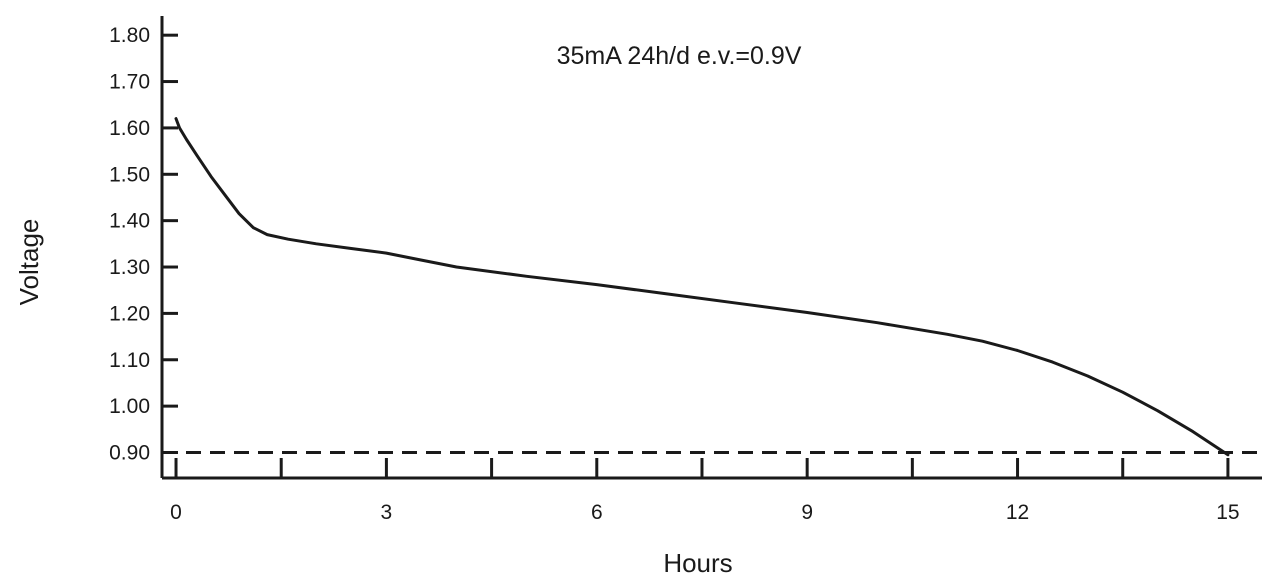 The height and width of the screenshot is (582, 1270). I want to click on y-tick-label: 1.60, so click(129, 128).